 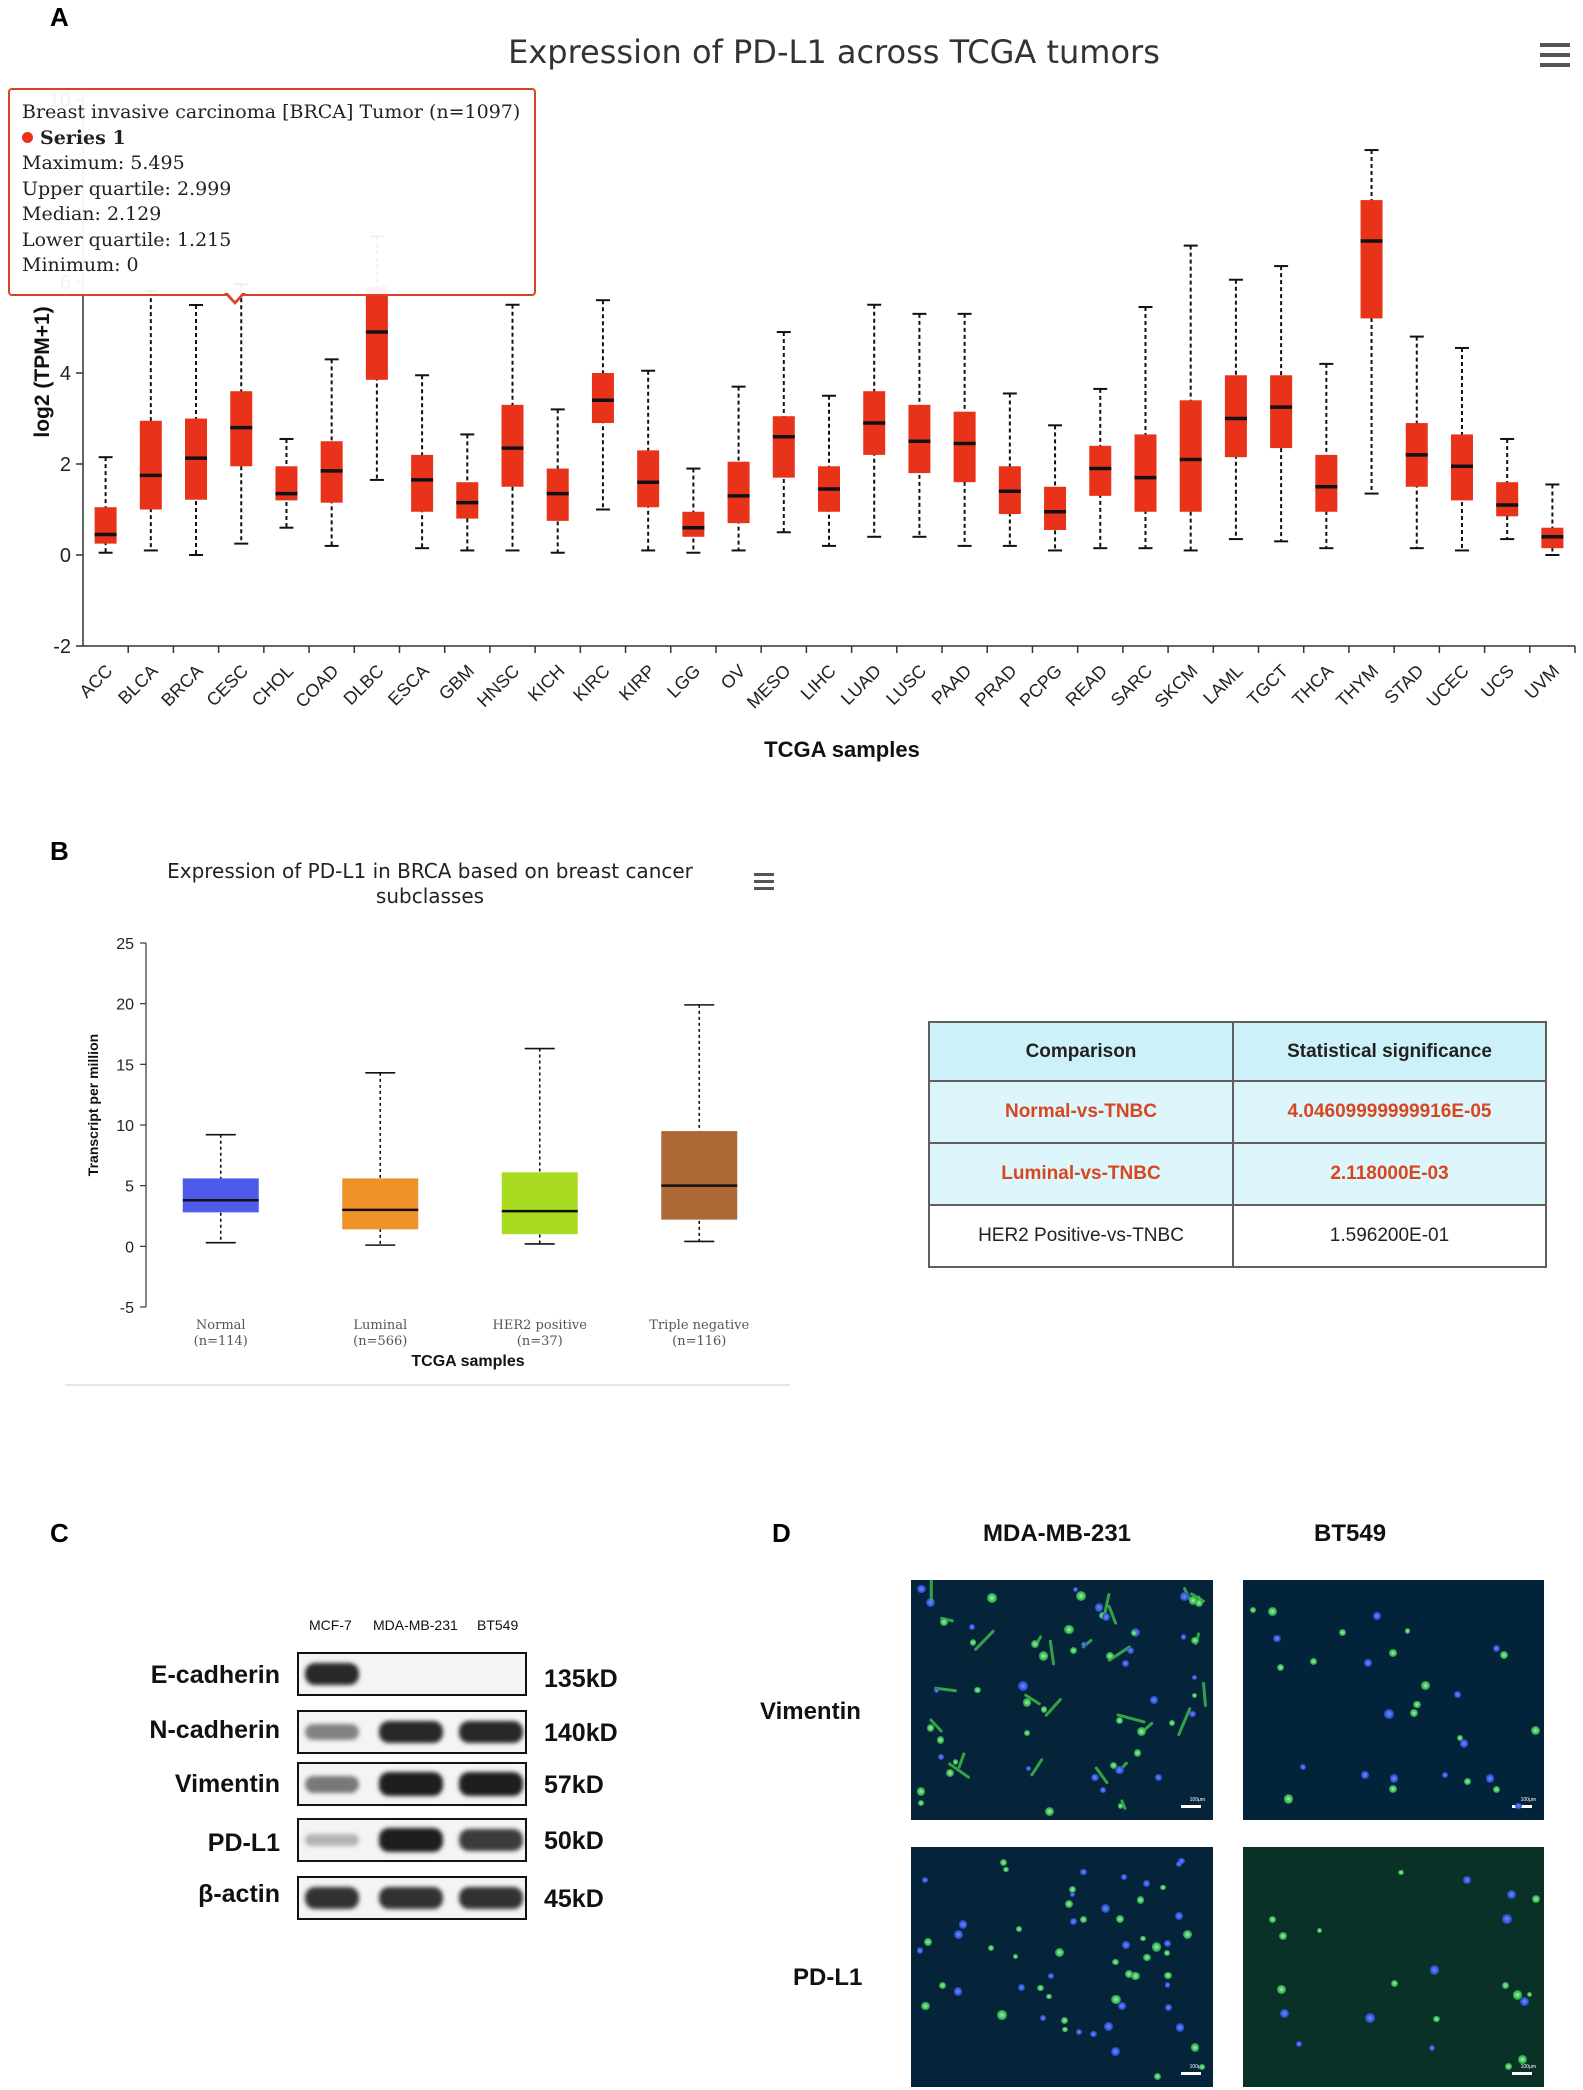 I want to click on x-tick-label-lusc: LUSC, so click(x=906, y=685).